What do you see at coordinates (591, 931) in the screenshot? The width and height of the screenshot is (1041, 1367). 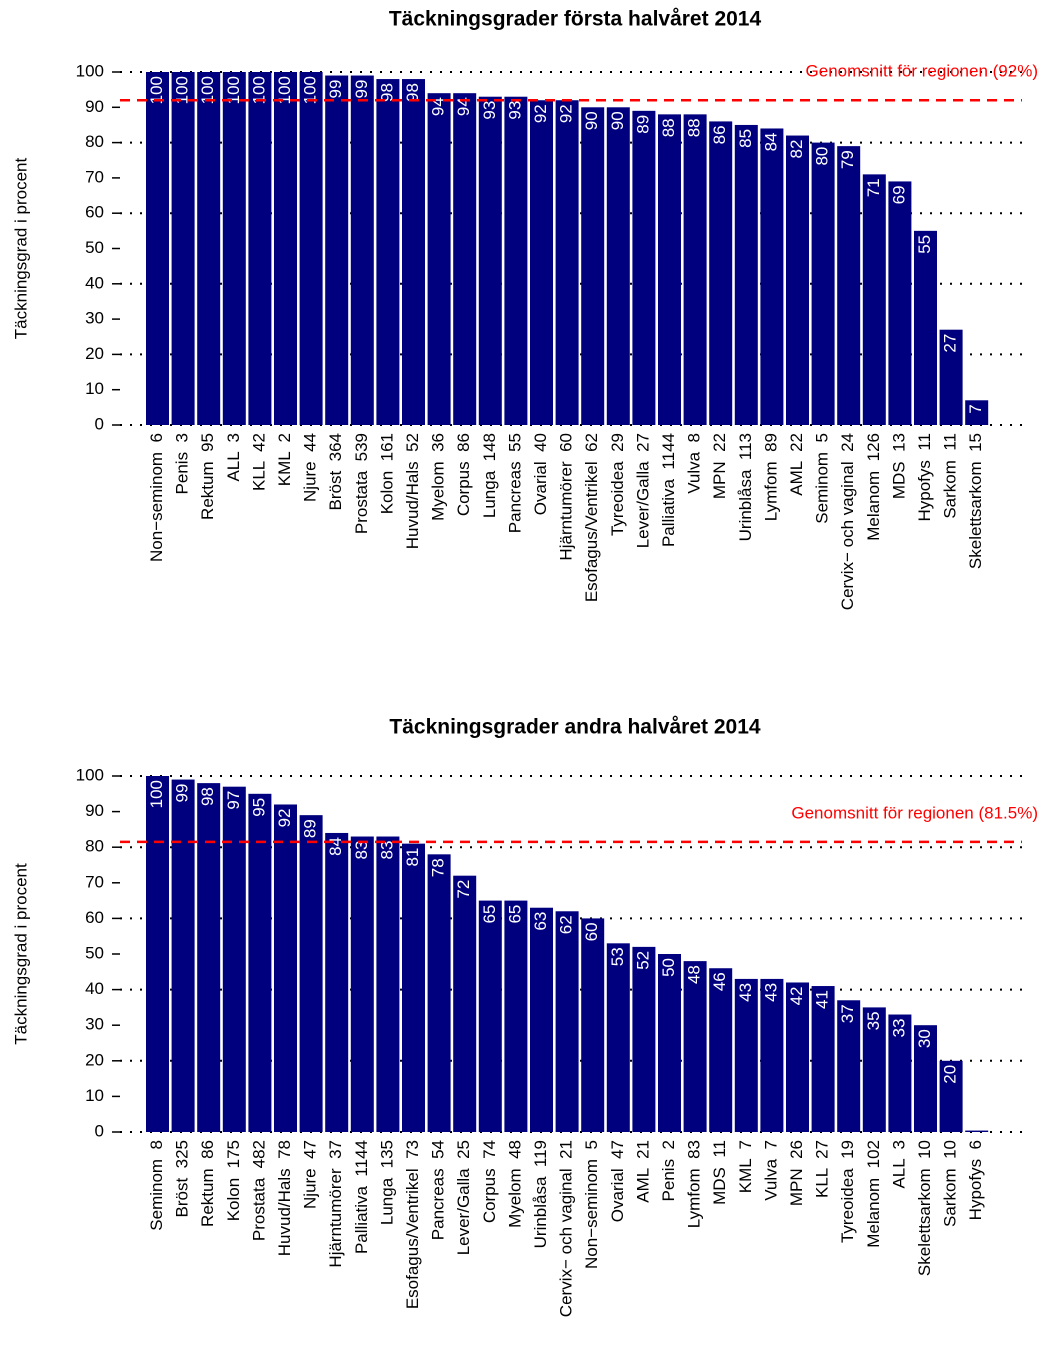 I see `value-label: 60` at bounding box center [591, 931].